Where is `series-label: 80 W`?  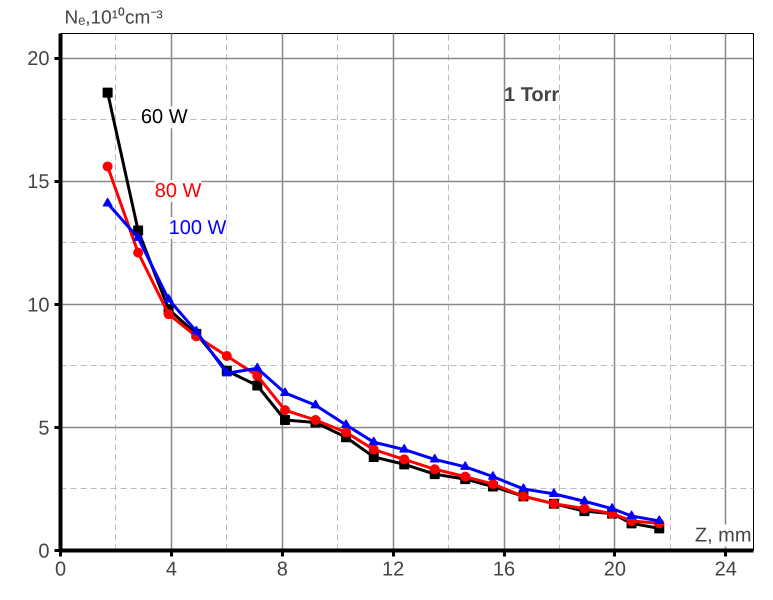 series-label: 80 W is located at coordinates (178, 191).